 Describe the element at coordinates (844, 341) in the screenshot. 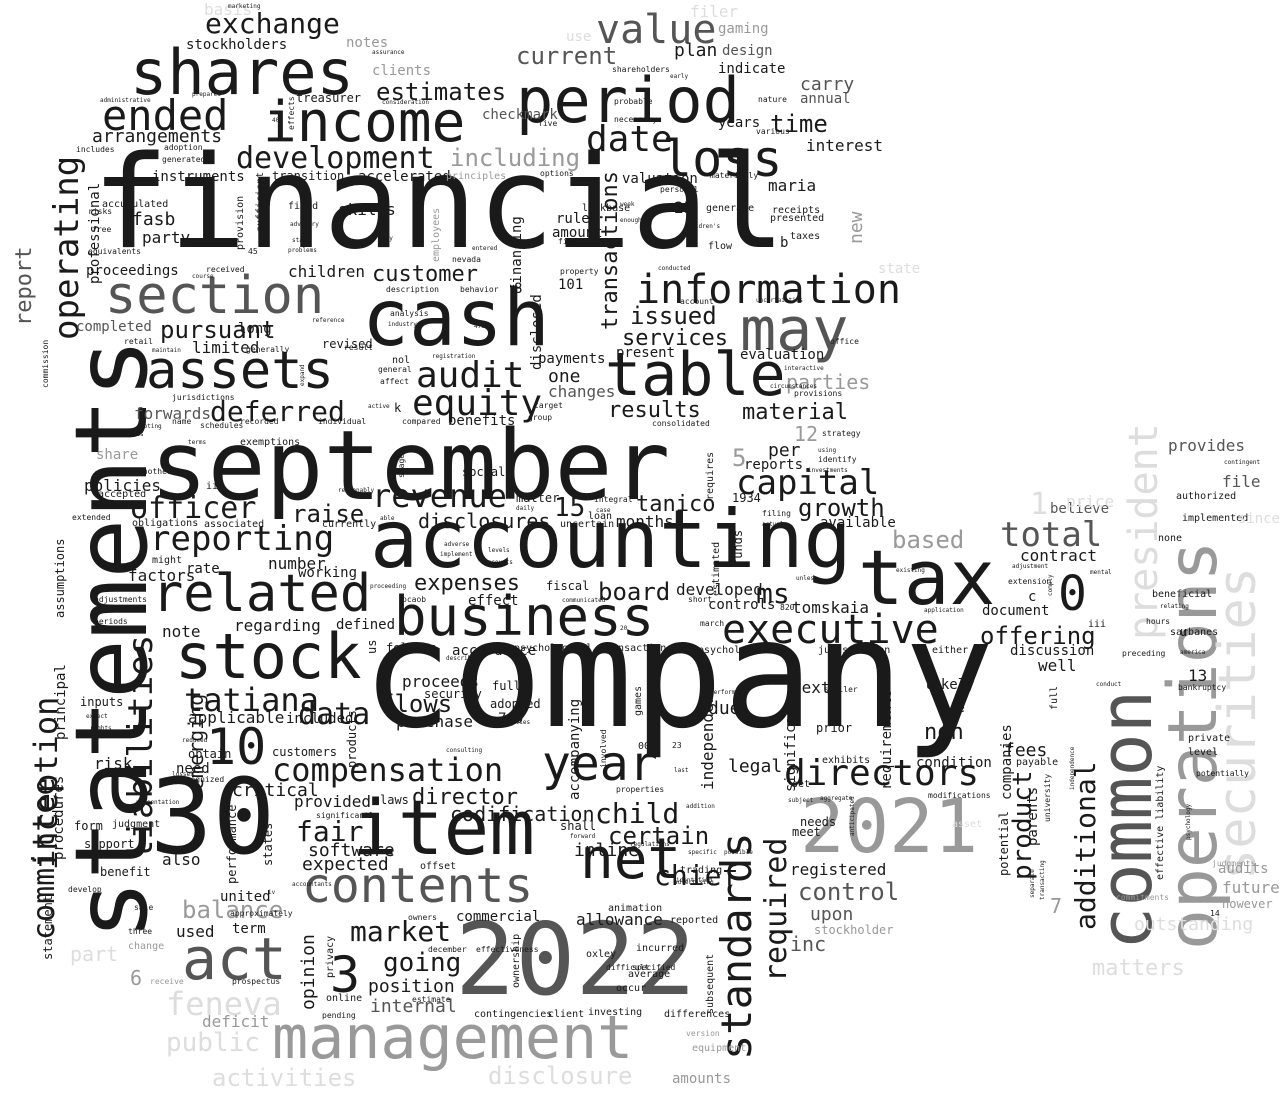

I see `word-office: office` at that location.